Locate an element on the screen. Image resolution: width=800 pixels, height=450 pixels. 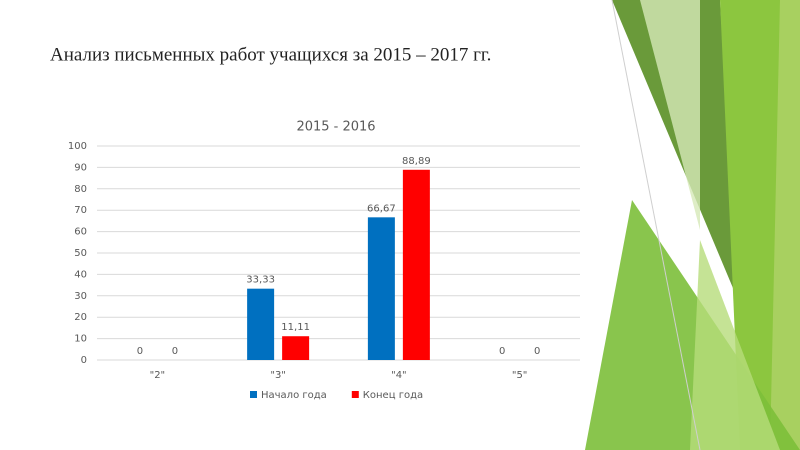
decor-strip is located at coordinates (785, 225).